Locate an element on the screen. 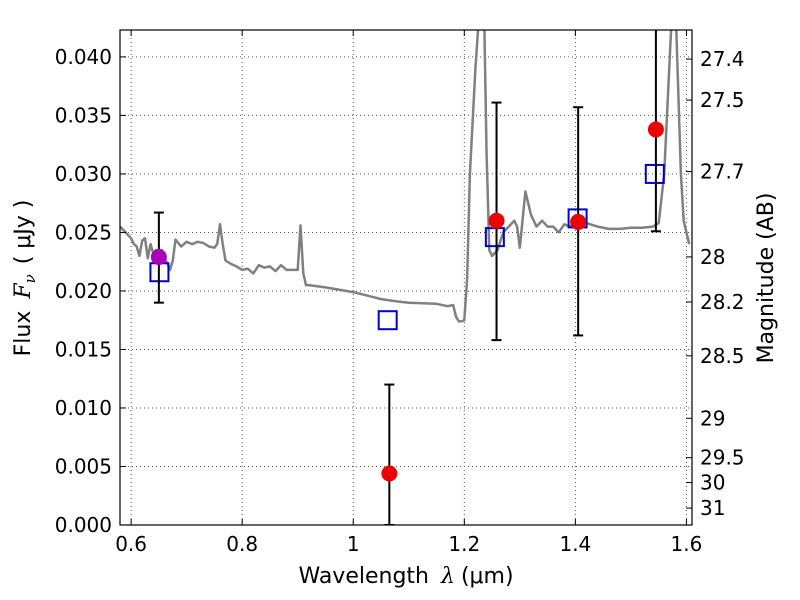  magnitude-tick-label: 29.5 is located at coordinates (722, 458).